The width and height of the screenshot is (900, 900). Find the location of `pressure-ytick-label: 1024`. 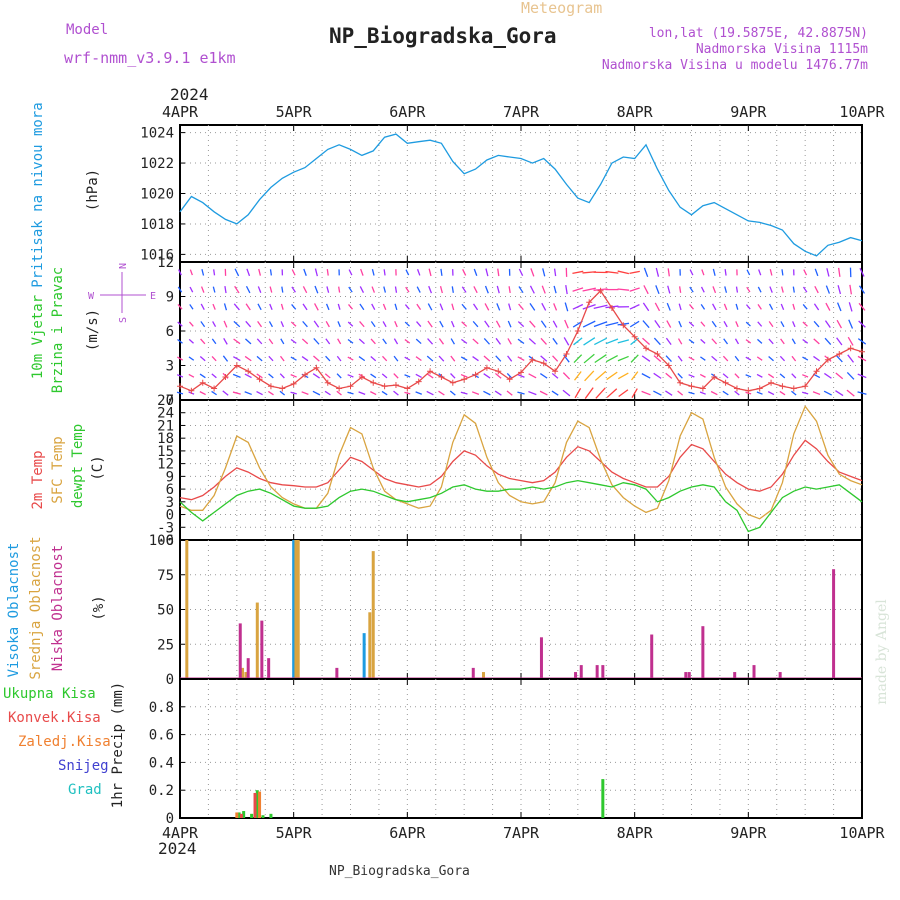

pressure-ytick-label: 1024 is located at coordinates (157, 134).